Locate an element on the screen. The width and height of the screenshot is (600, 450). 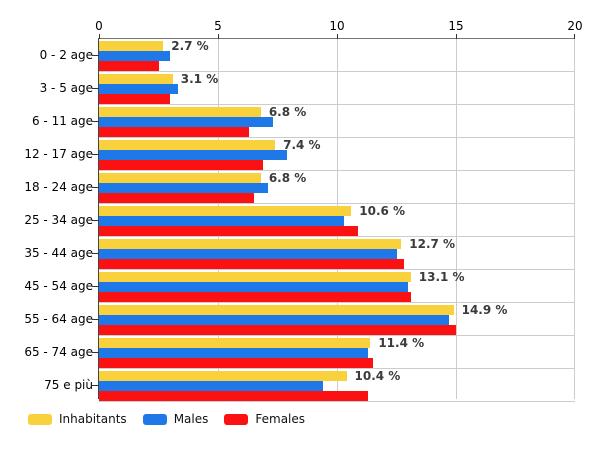
category-label: 55 - 64 age is located at coordinates (58, 319).